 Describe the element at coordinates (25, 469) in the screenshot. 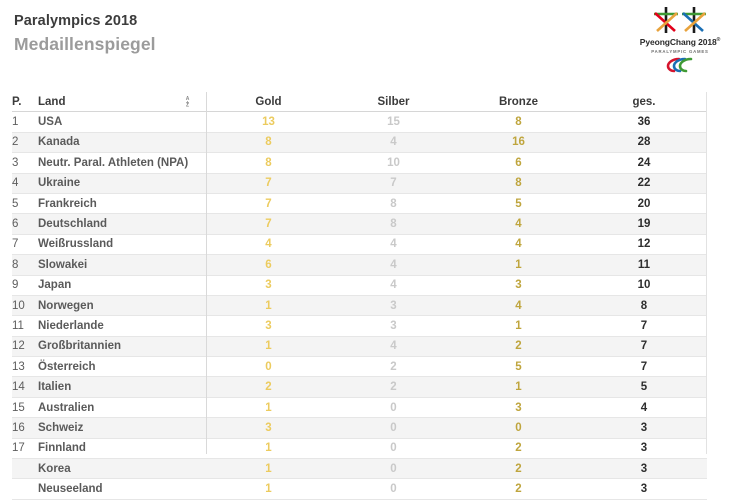

I see `row-rank` at that location.